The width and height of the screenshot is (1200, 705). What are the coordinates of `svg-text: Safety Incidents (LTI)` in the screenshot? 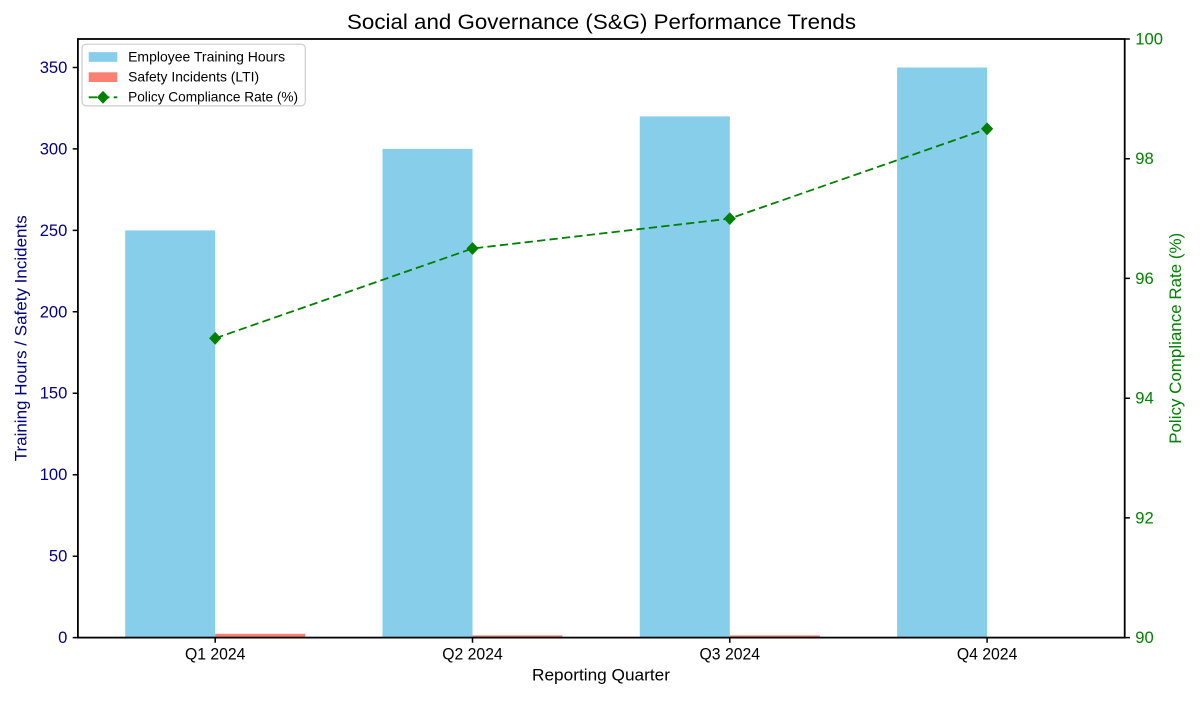 It's located at (193, 77).